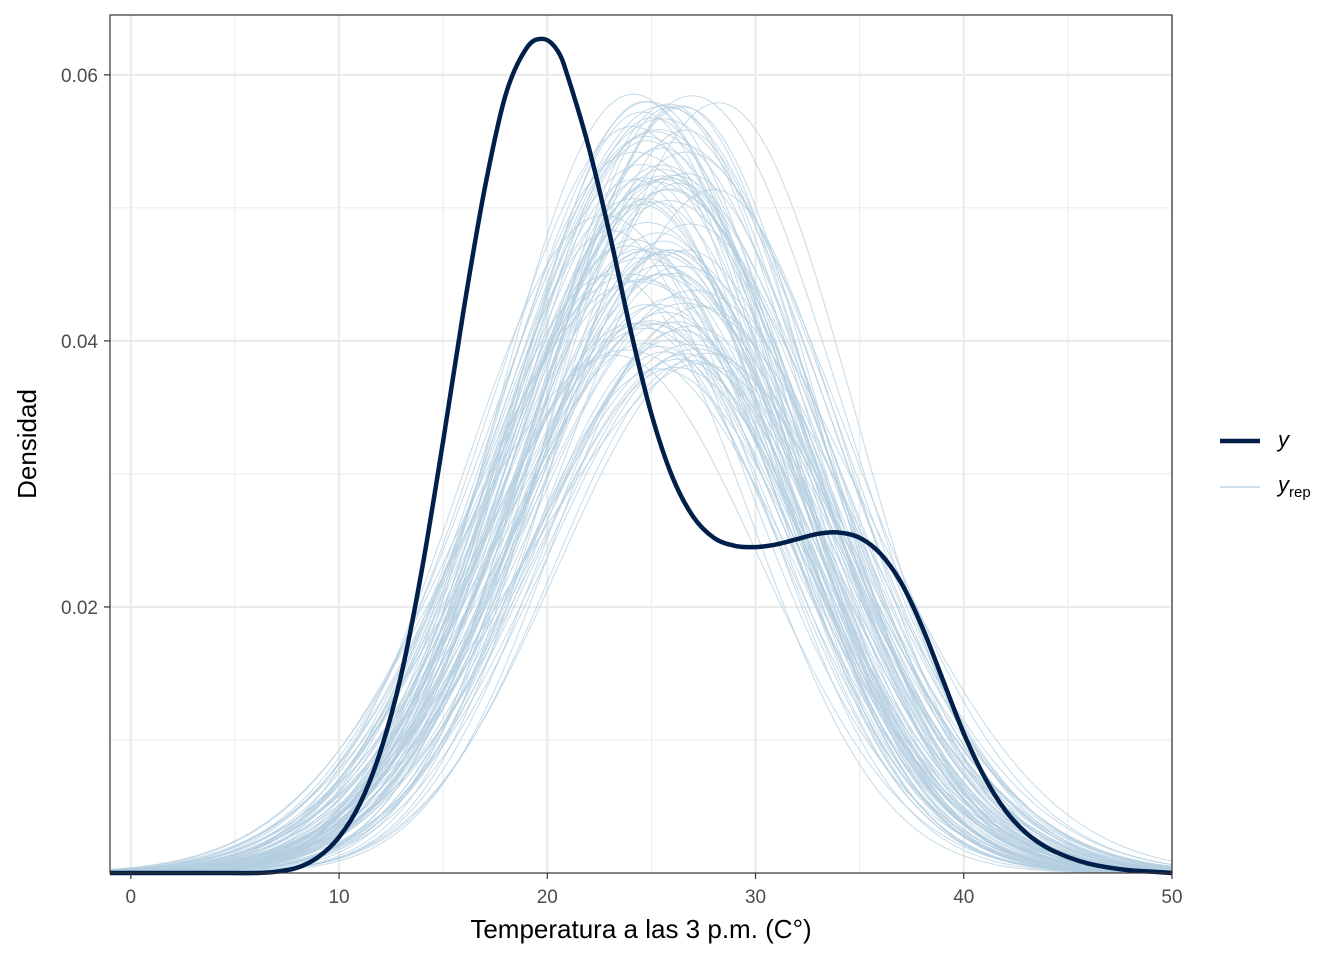  I want to click on y-axis-title: Densidad, so click(27, 444).